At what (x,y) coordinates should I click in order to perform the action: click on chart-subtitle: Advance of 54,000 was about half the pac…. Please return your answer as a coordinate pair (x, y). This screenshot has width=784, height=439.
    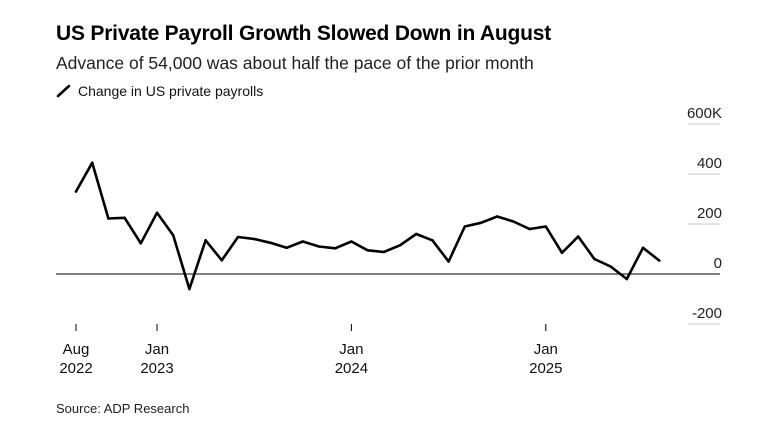
    Looking at the image, I should click on (295, 63).